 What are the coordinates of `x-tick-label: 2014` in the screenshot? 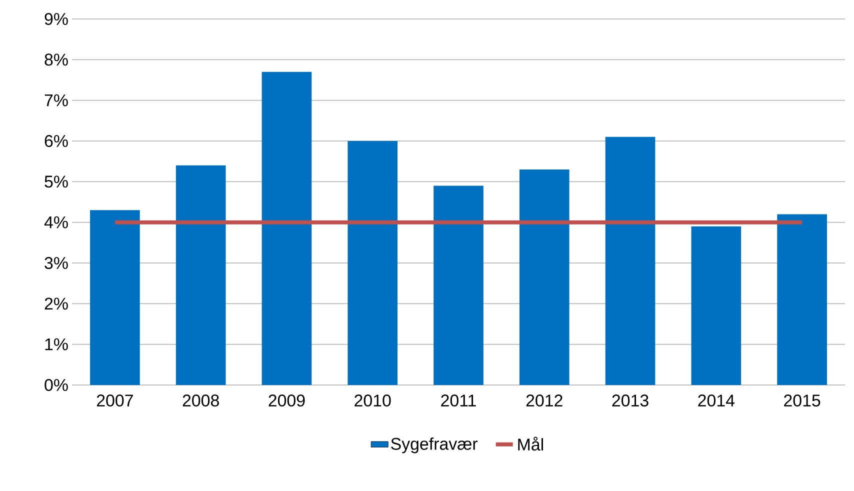 It's located at (716, 400).